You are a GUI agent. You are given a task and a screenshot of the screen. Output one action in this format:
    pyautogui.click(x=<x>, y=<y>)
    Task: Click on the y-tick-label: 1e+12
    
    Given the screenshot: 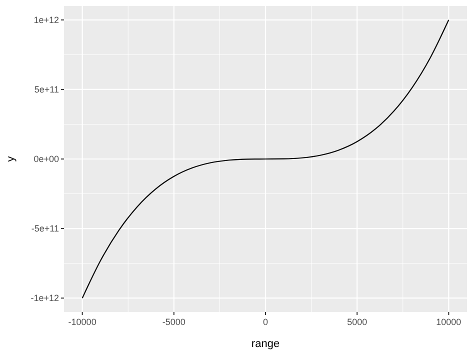 What is the action you would take?
    pyautogui.click(x=46, y=19)
    